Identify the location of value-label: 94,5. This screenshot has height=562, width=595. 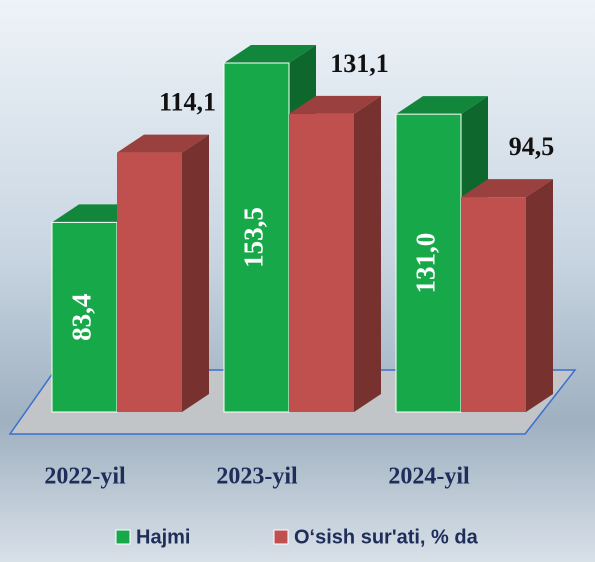
(532, 146).